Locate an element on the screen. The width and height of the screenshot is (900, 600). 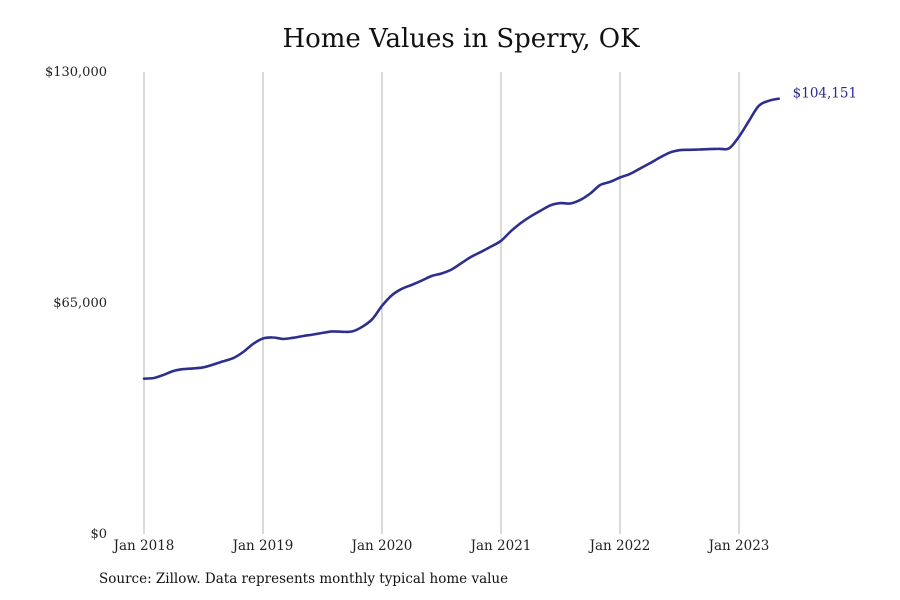
x-tick-label: Jan 2018 is located at coordinates (143, 546).